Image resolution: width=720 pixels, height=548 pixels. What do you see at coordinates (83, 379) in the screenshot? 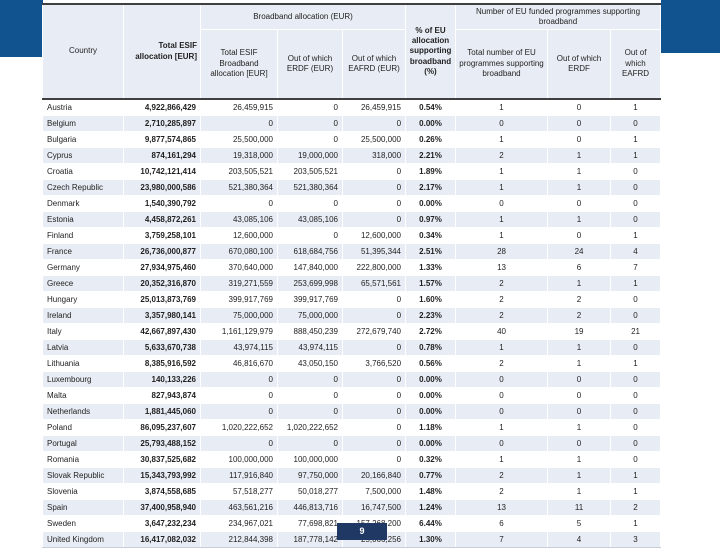
I see `country-cell: Luxembourg` at bounding box center [83, 379].